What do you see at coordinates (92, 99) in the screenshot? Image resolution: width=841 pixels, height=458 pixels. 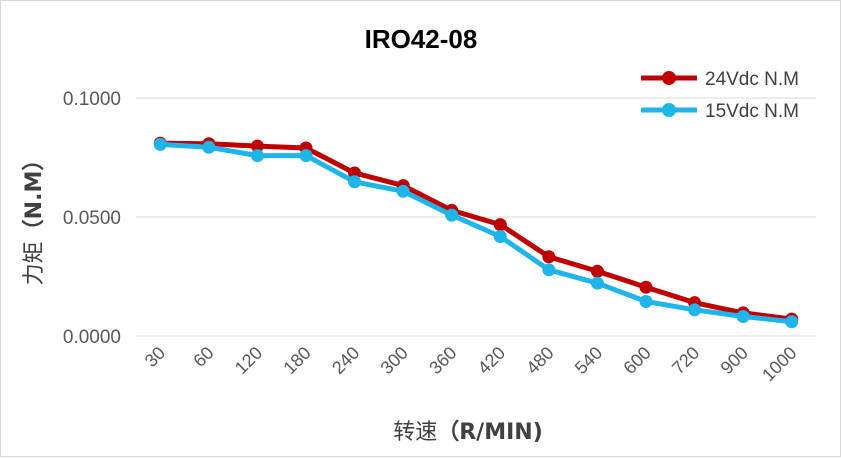 I see `y-tick-label: 0.1000` at bounding box center [92, 99].